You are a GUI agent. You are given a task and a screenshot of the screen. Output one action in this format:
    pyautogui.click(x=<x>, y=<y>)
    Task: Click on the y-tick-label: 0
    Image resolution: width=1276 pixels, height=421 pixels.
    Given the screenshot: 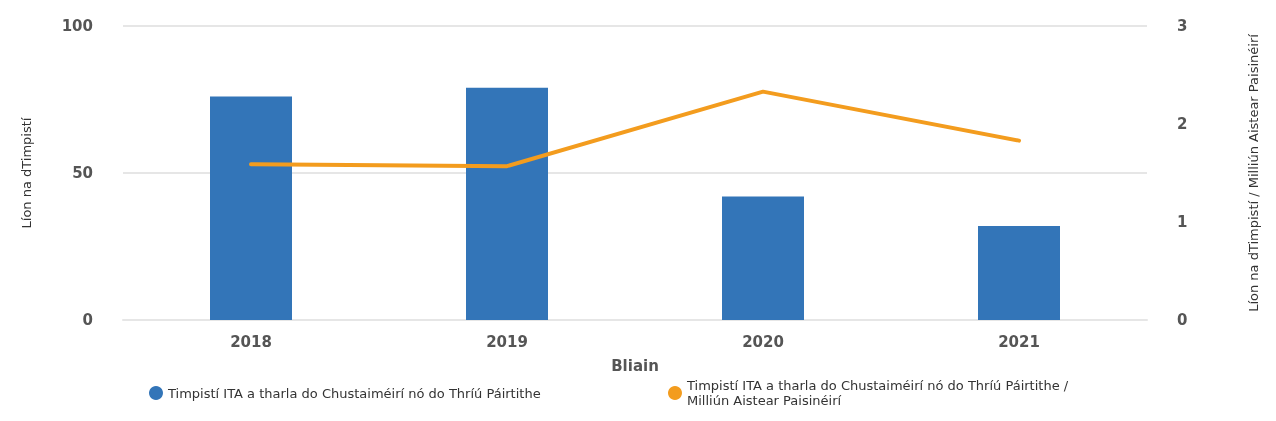 What is the action you would take?
    pyautogui.click(x=87, y=320)
    